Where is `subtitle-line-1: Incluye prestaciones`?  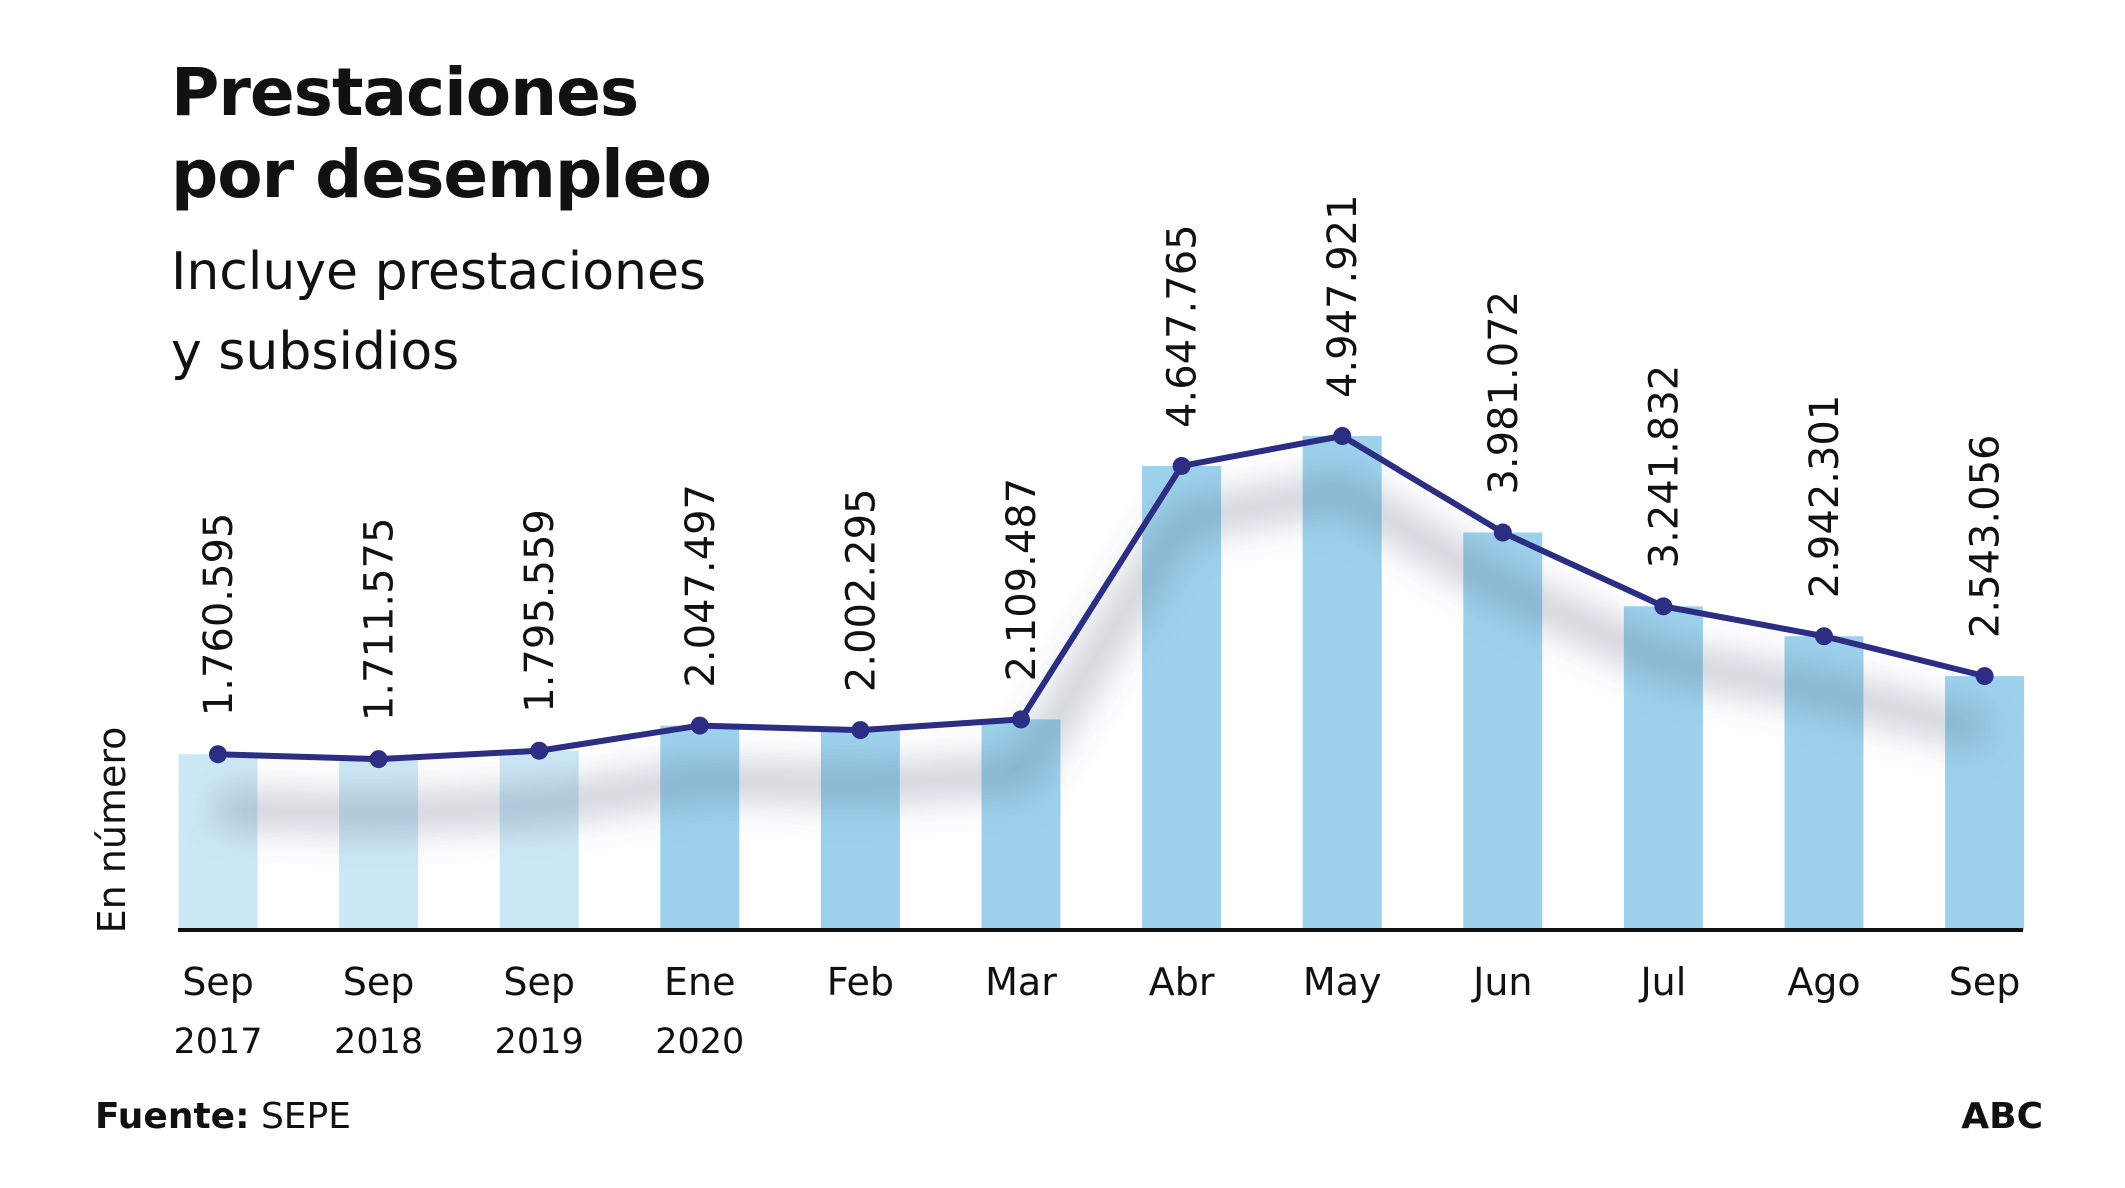 subtitle-line-1: Incluye prestaciones is located at coordinates (439, 272).